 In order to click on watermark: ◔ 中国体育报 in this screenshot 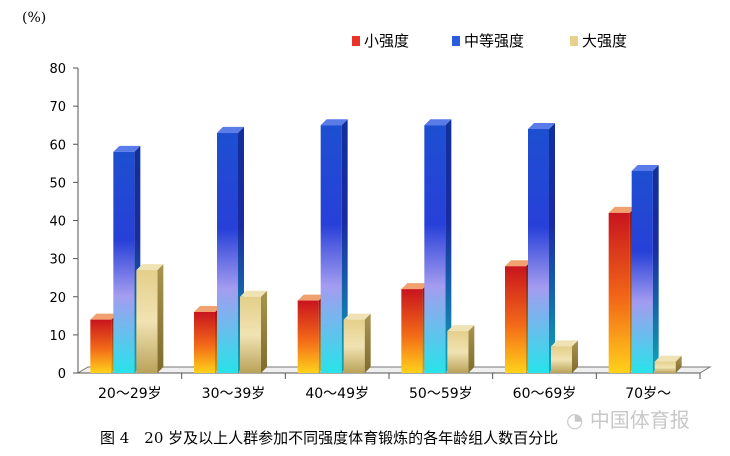, I will do `click(628, 418)`.